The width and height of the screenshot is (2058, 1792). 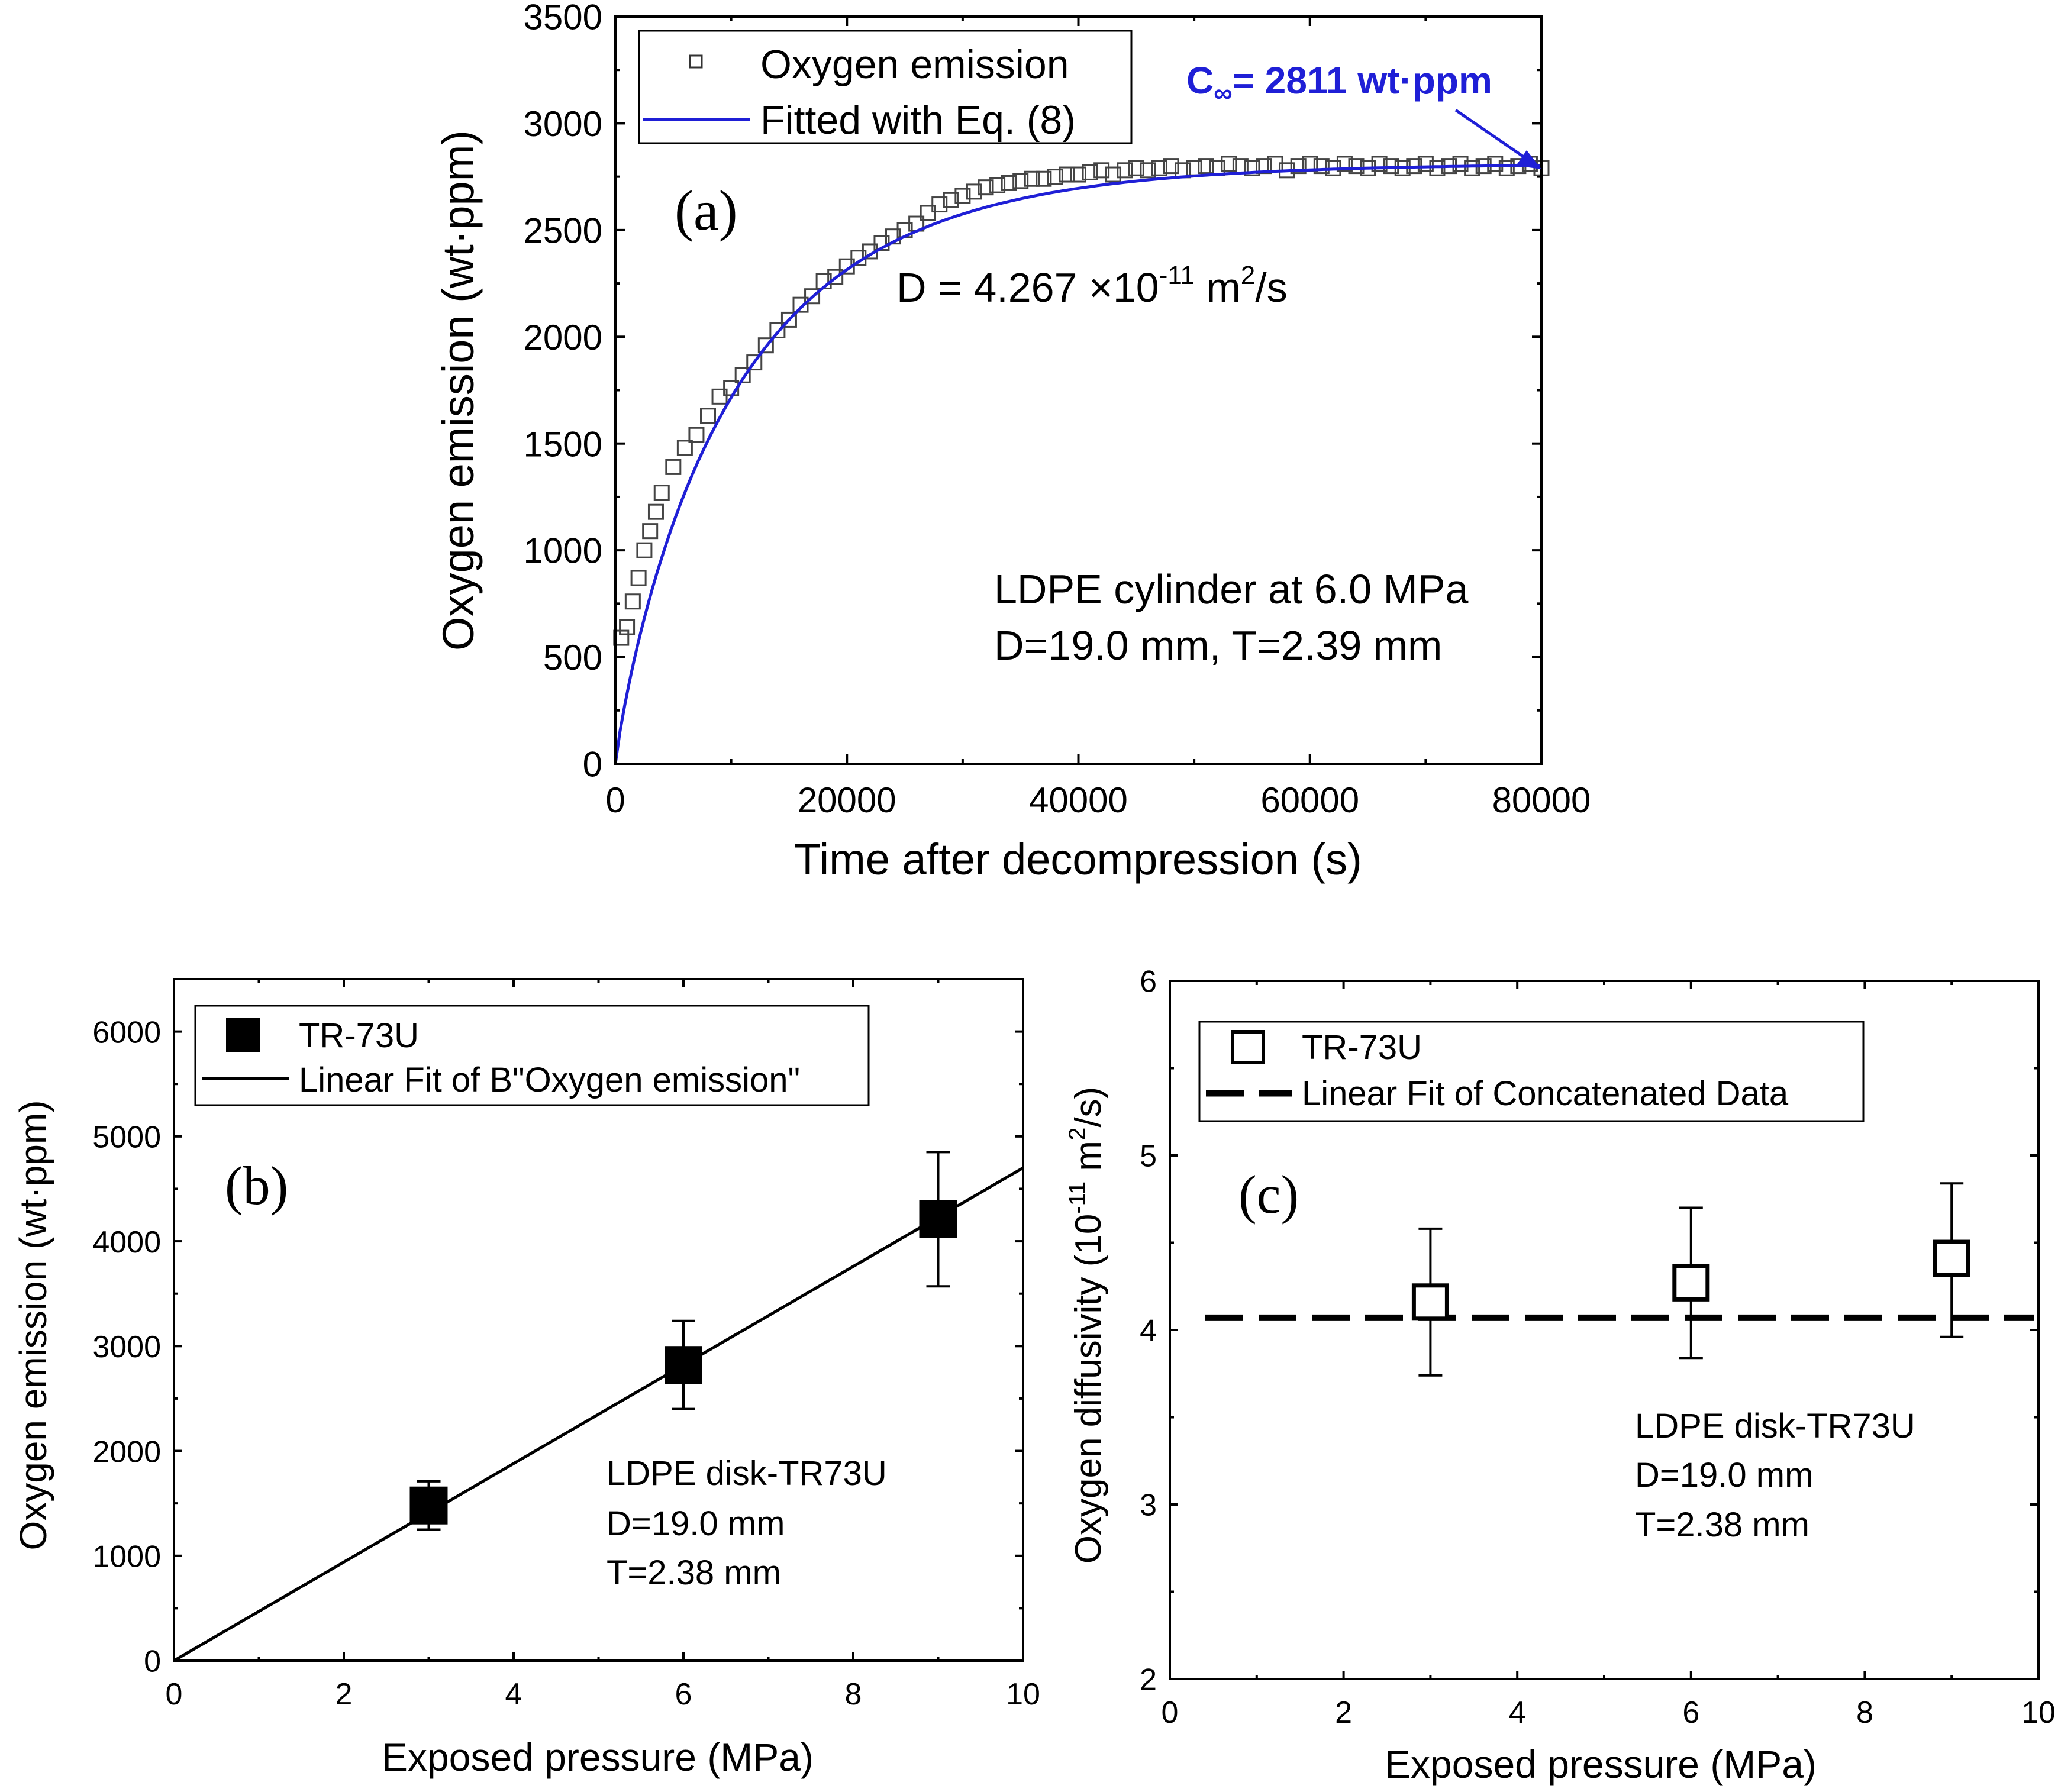 I want to click on y-tick-label: 3500, so click(x=563, y=18).